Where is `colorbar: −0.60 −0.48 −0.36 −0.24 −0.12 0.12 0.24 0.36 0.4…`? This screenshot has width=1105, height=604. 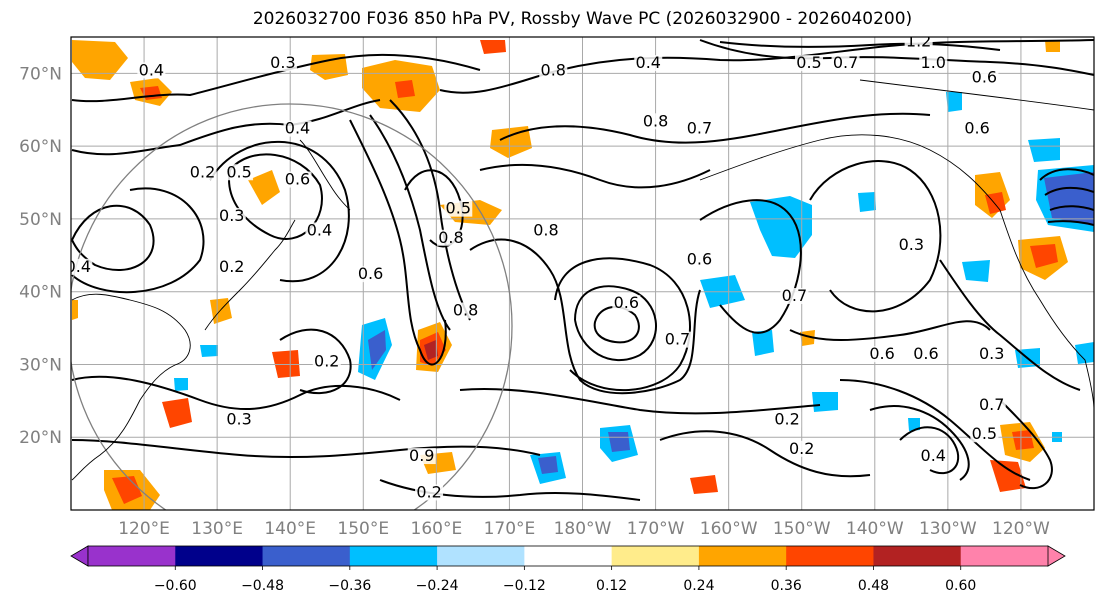 colorbar: −0.60 −0.48 −0.36 −0.24 −0.12 0.12 0.24 0.36 0.4… is located at coordinates (568, 569).